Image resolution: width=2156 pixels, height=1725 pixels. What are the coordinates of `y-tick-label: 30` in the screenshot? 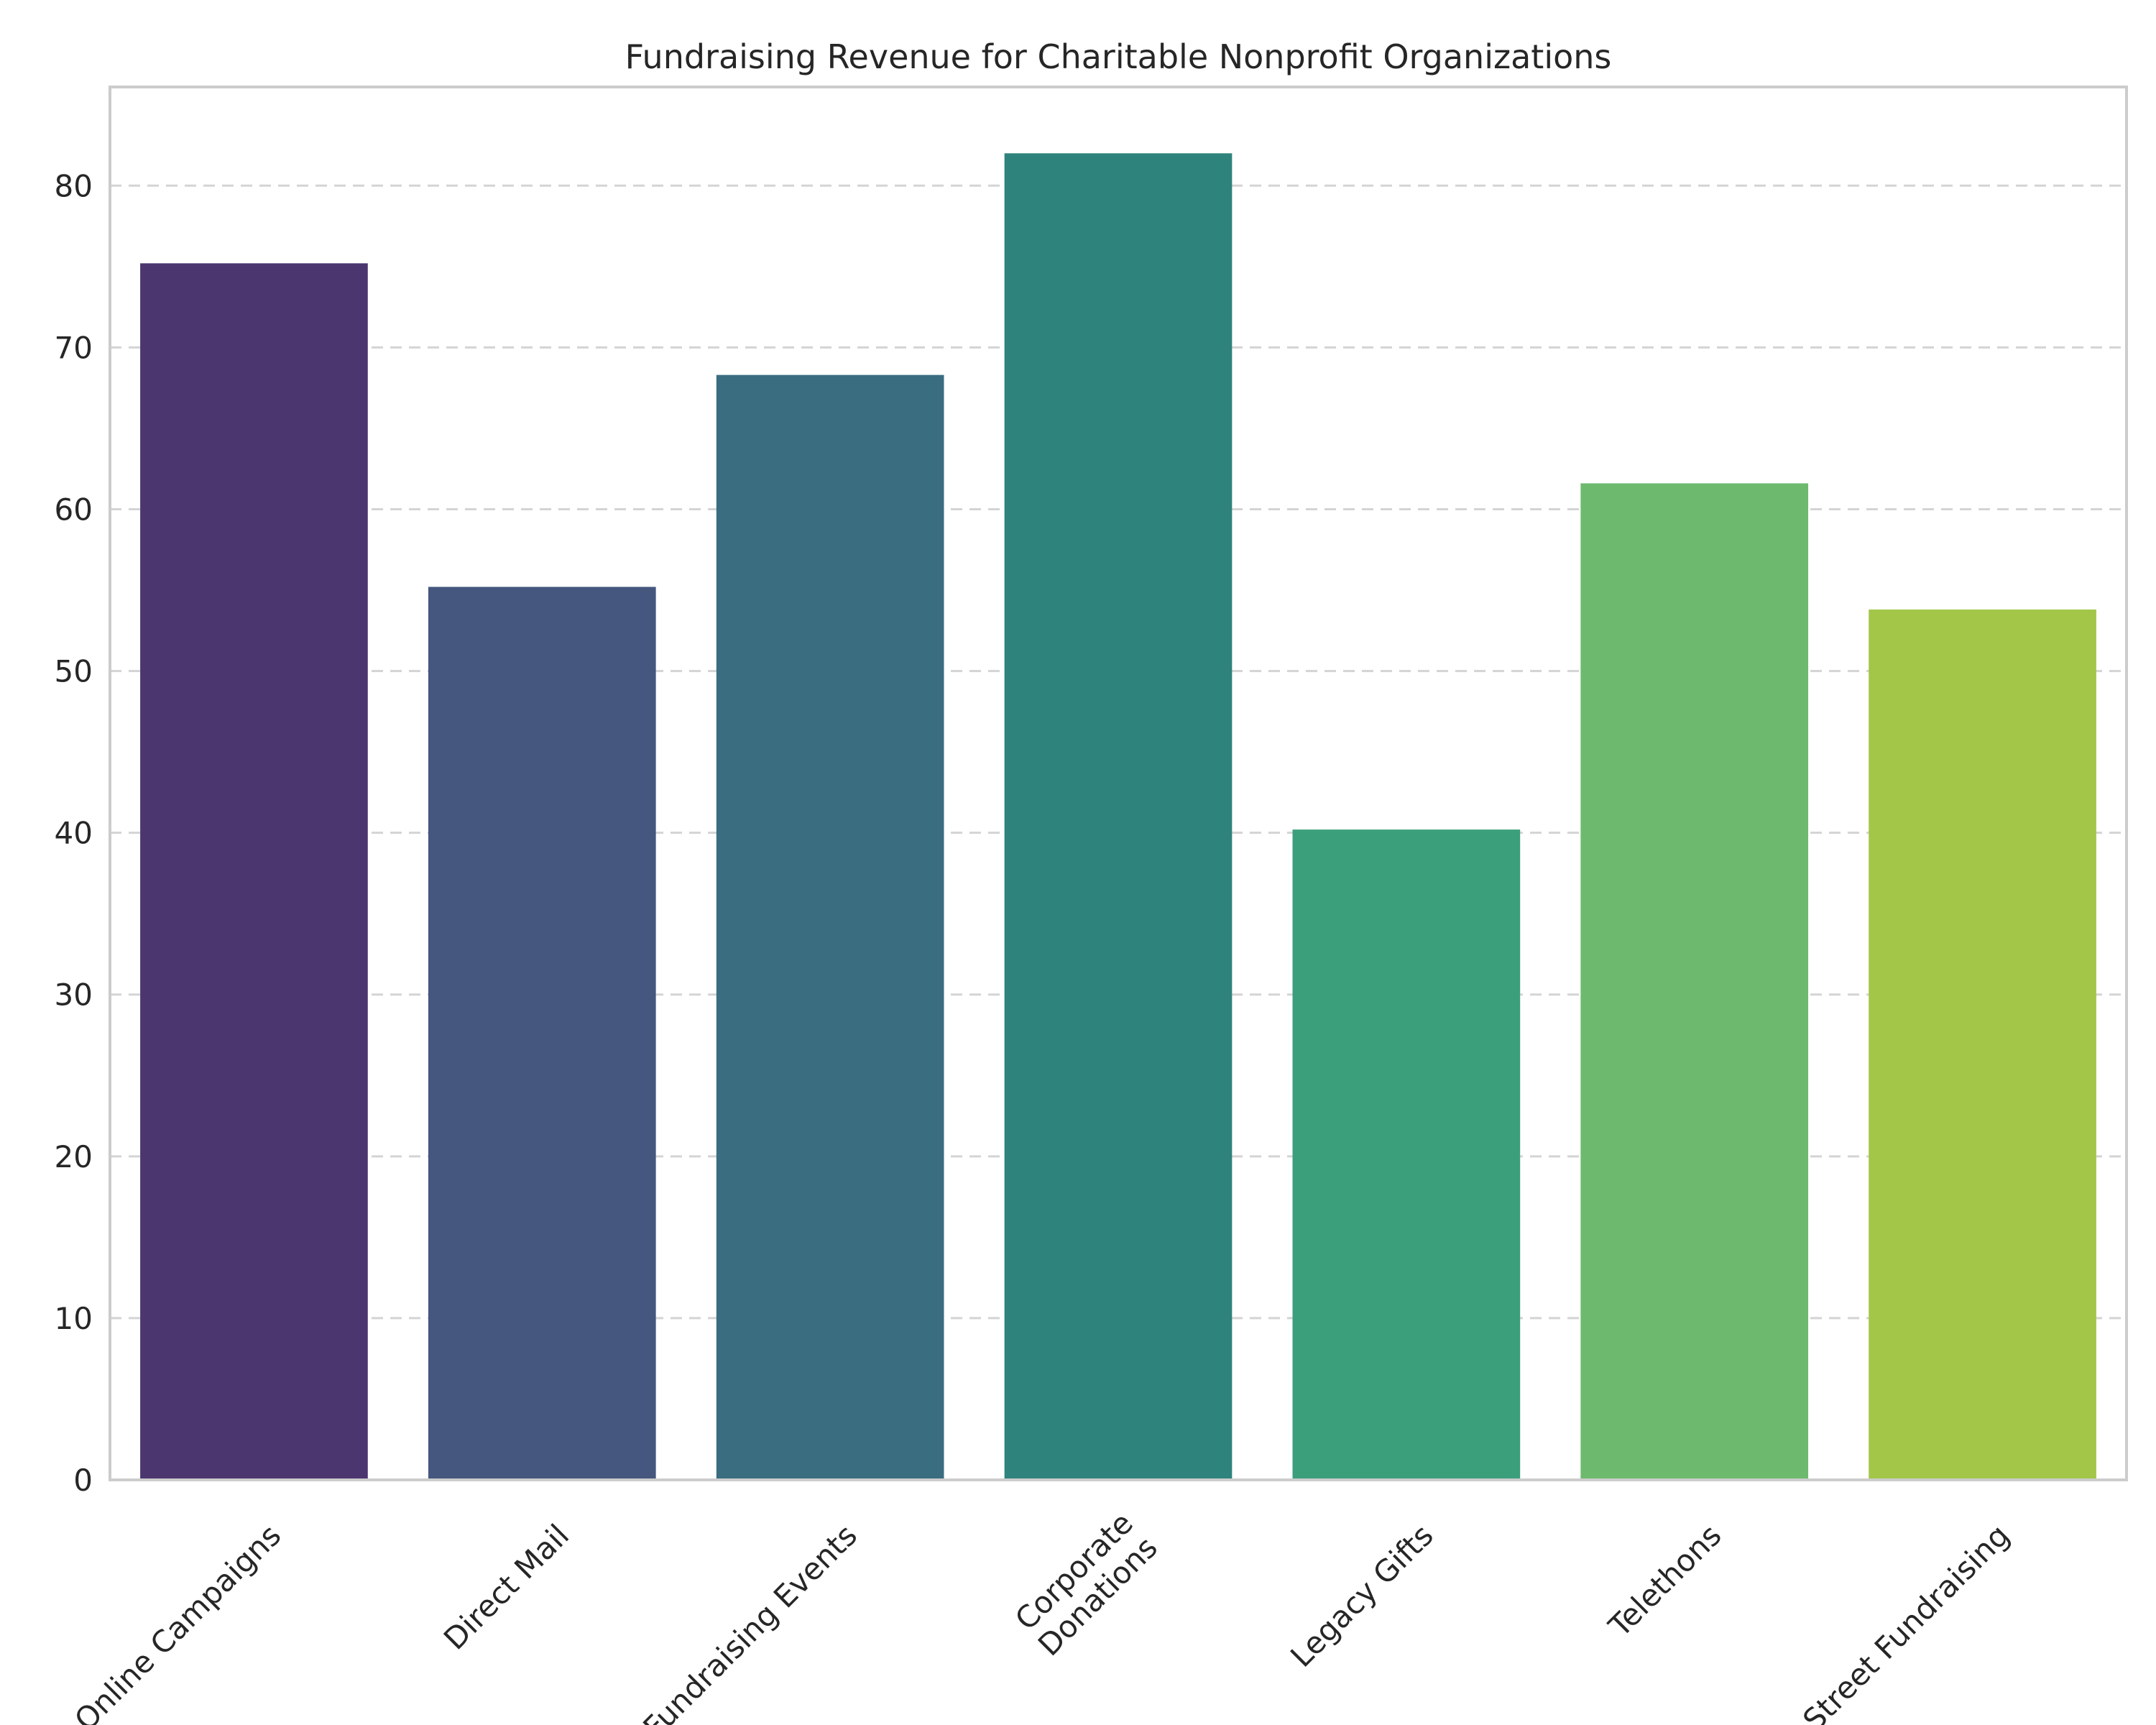 It's located at (74, 995).